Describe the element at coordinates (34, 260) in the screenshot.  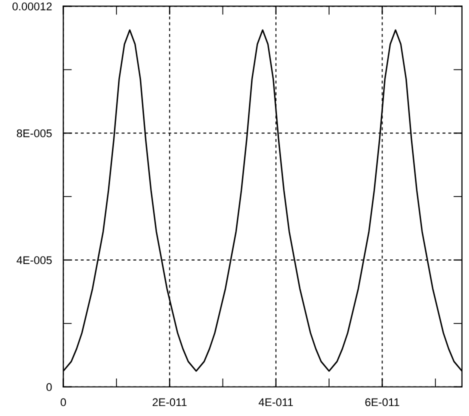
I see `y-tick-label: 4E-005` at that location.